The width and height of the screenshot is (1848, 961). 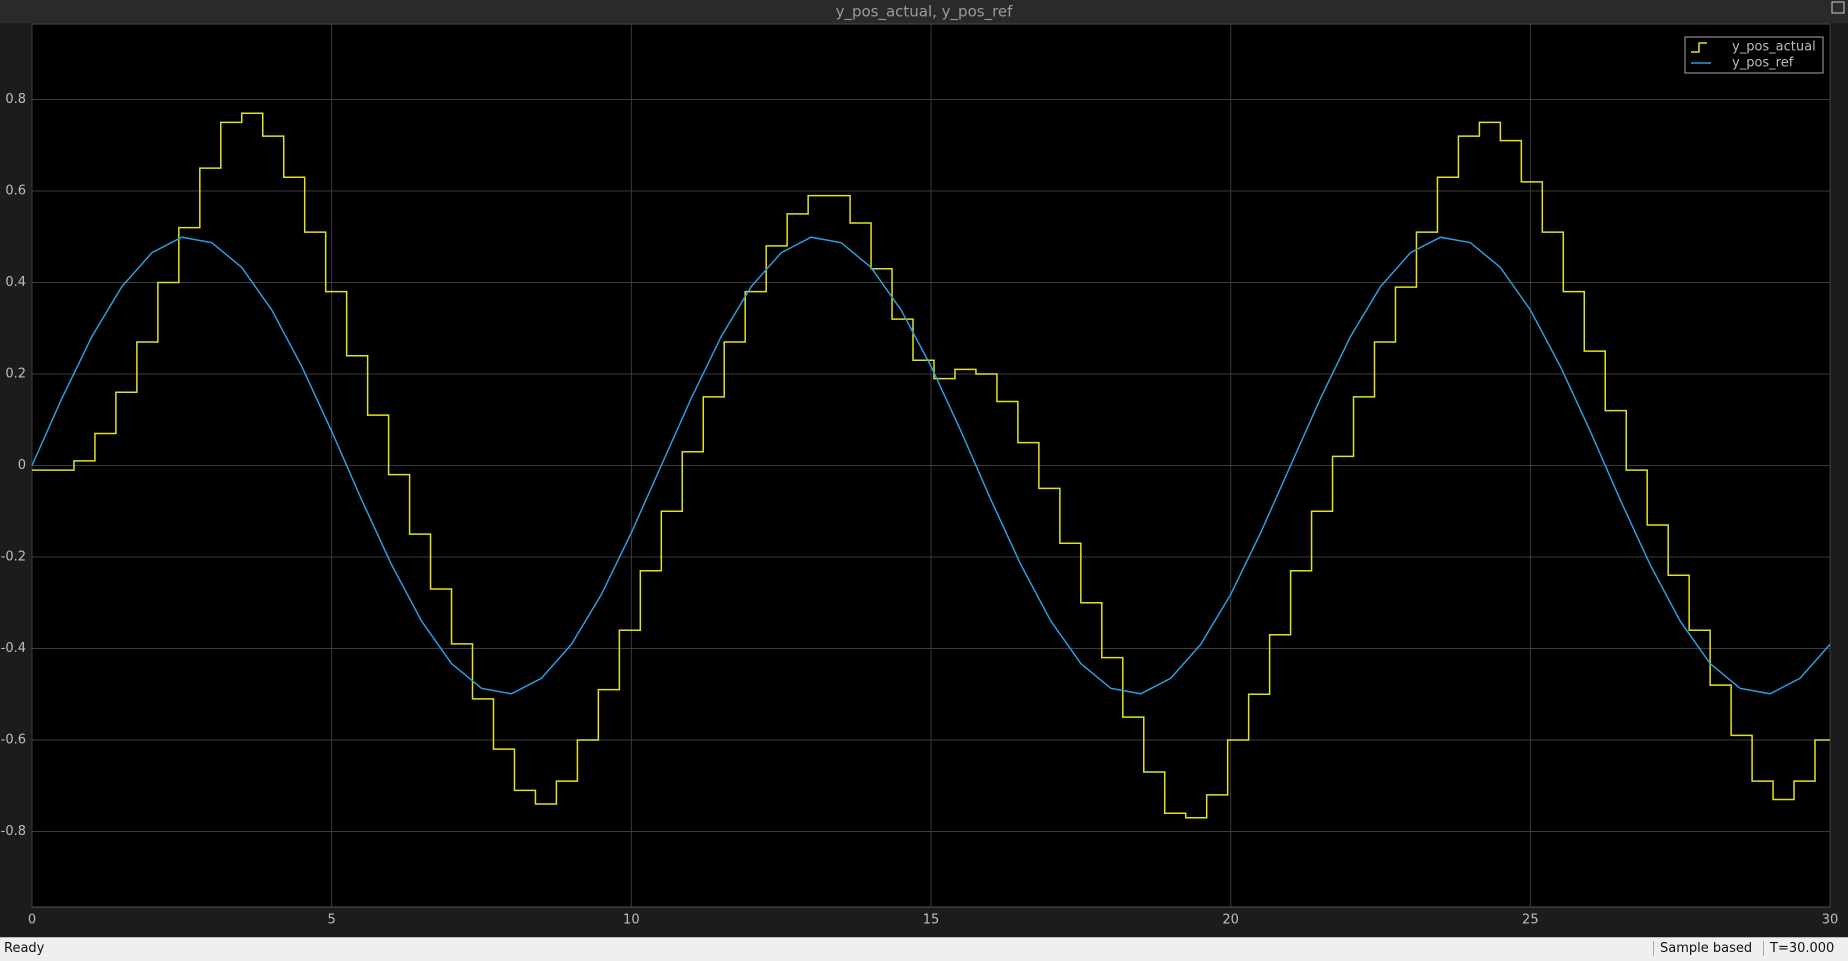 What do you see at coordinates (631, 920) in the screenshot?
I see `x-tick-label: 10` at bounding box center [631, 920].